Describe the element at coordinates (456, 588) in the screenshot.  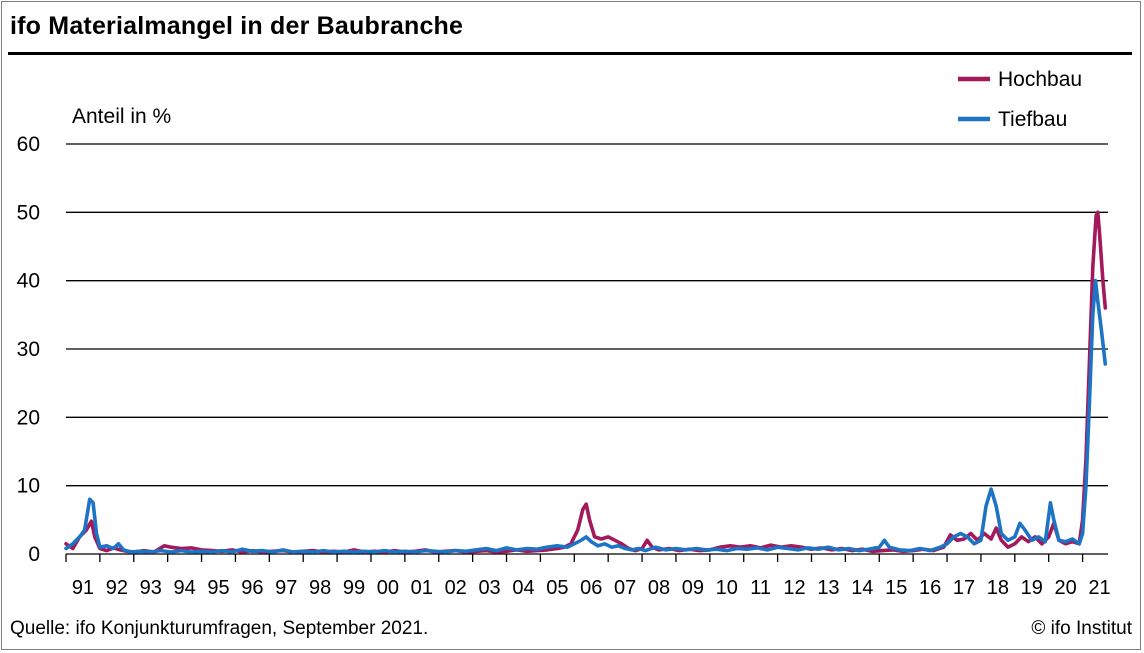
I see `x-tick-label: 02` at that location.